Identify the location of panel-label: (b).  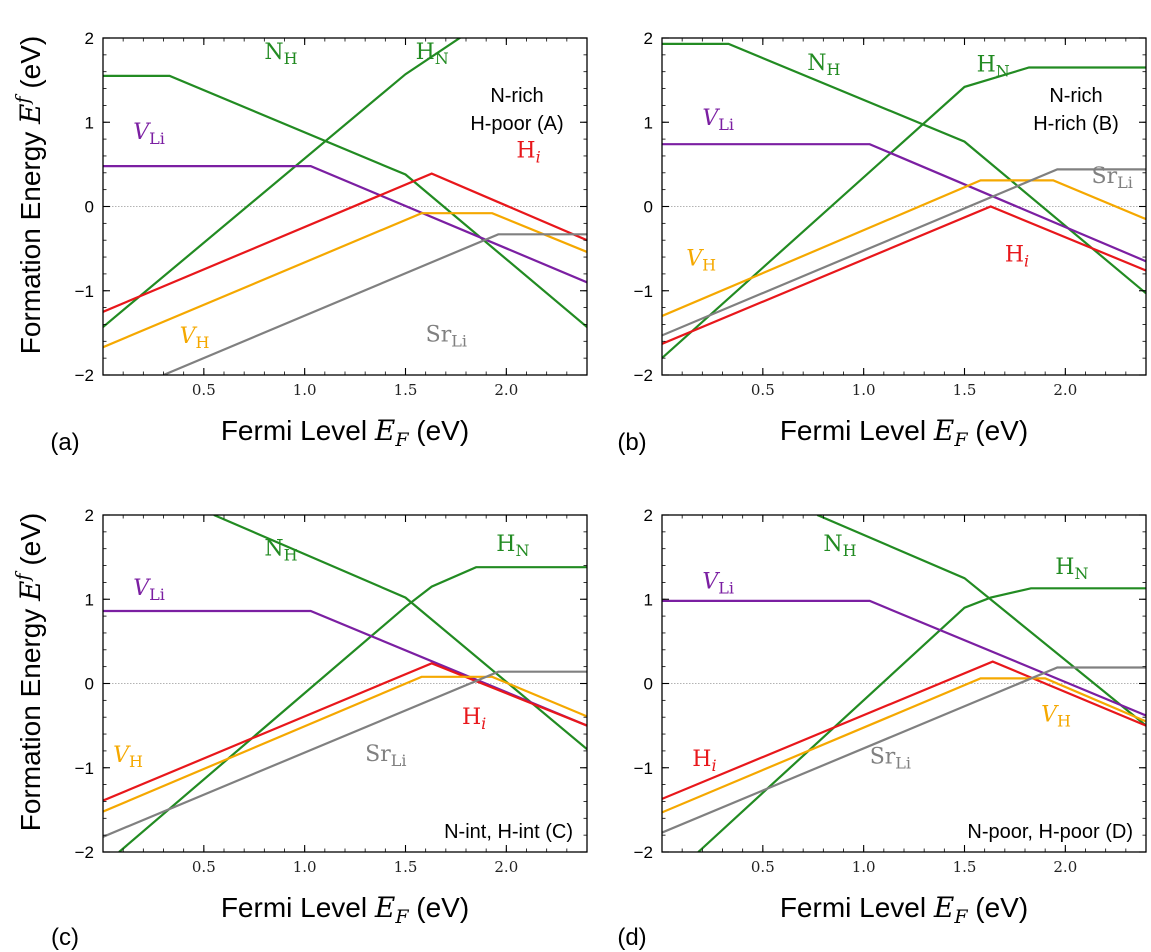
(631, 442).